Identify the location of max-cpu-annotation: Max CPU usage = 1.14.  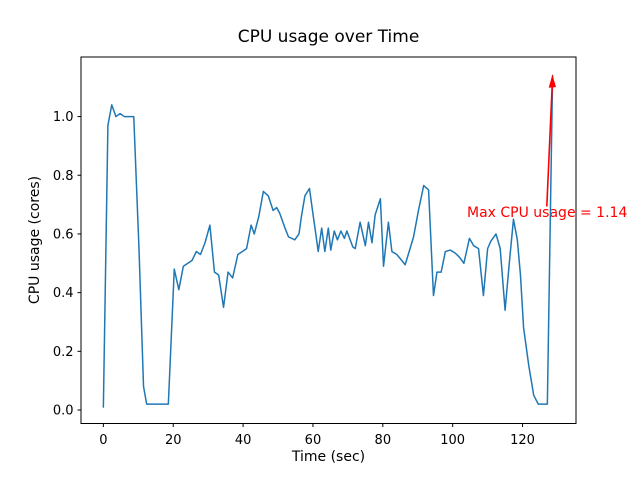
(547, 213).